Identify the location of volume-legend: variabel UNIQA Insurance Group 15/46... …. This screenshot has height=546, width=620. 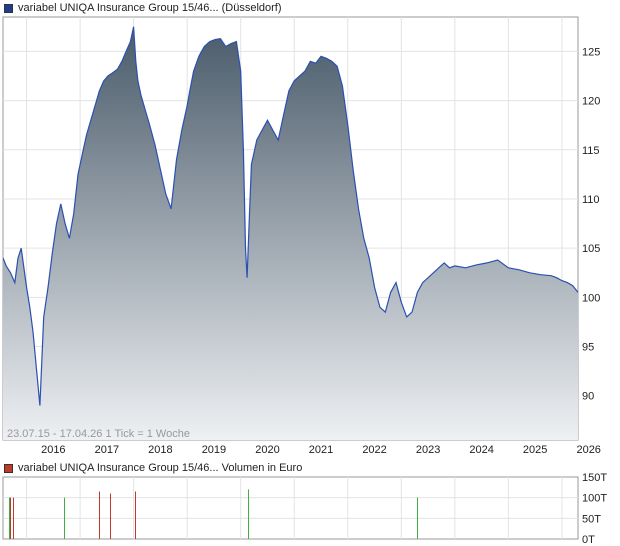
(153, 468).